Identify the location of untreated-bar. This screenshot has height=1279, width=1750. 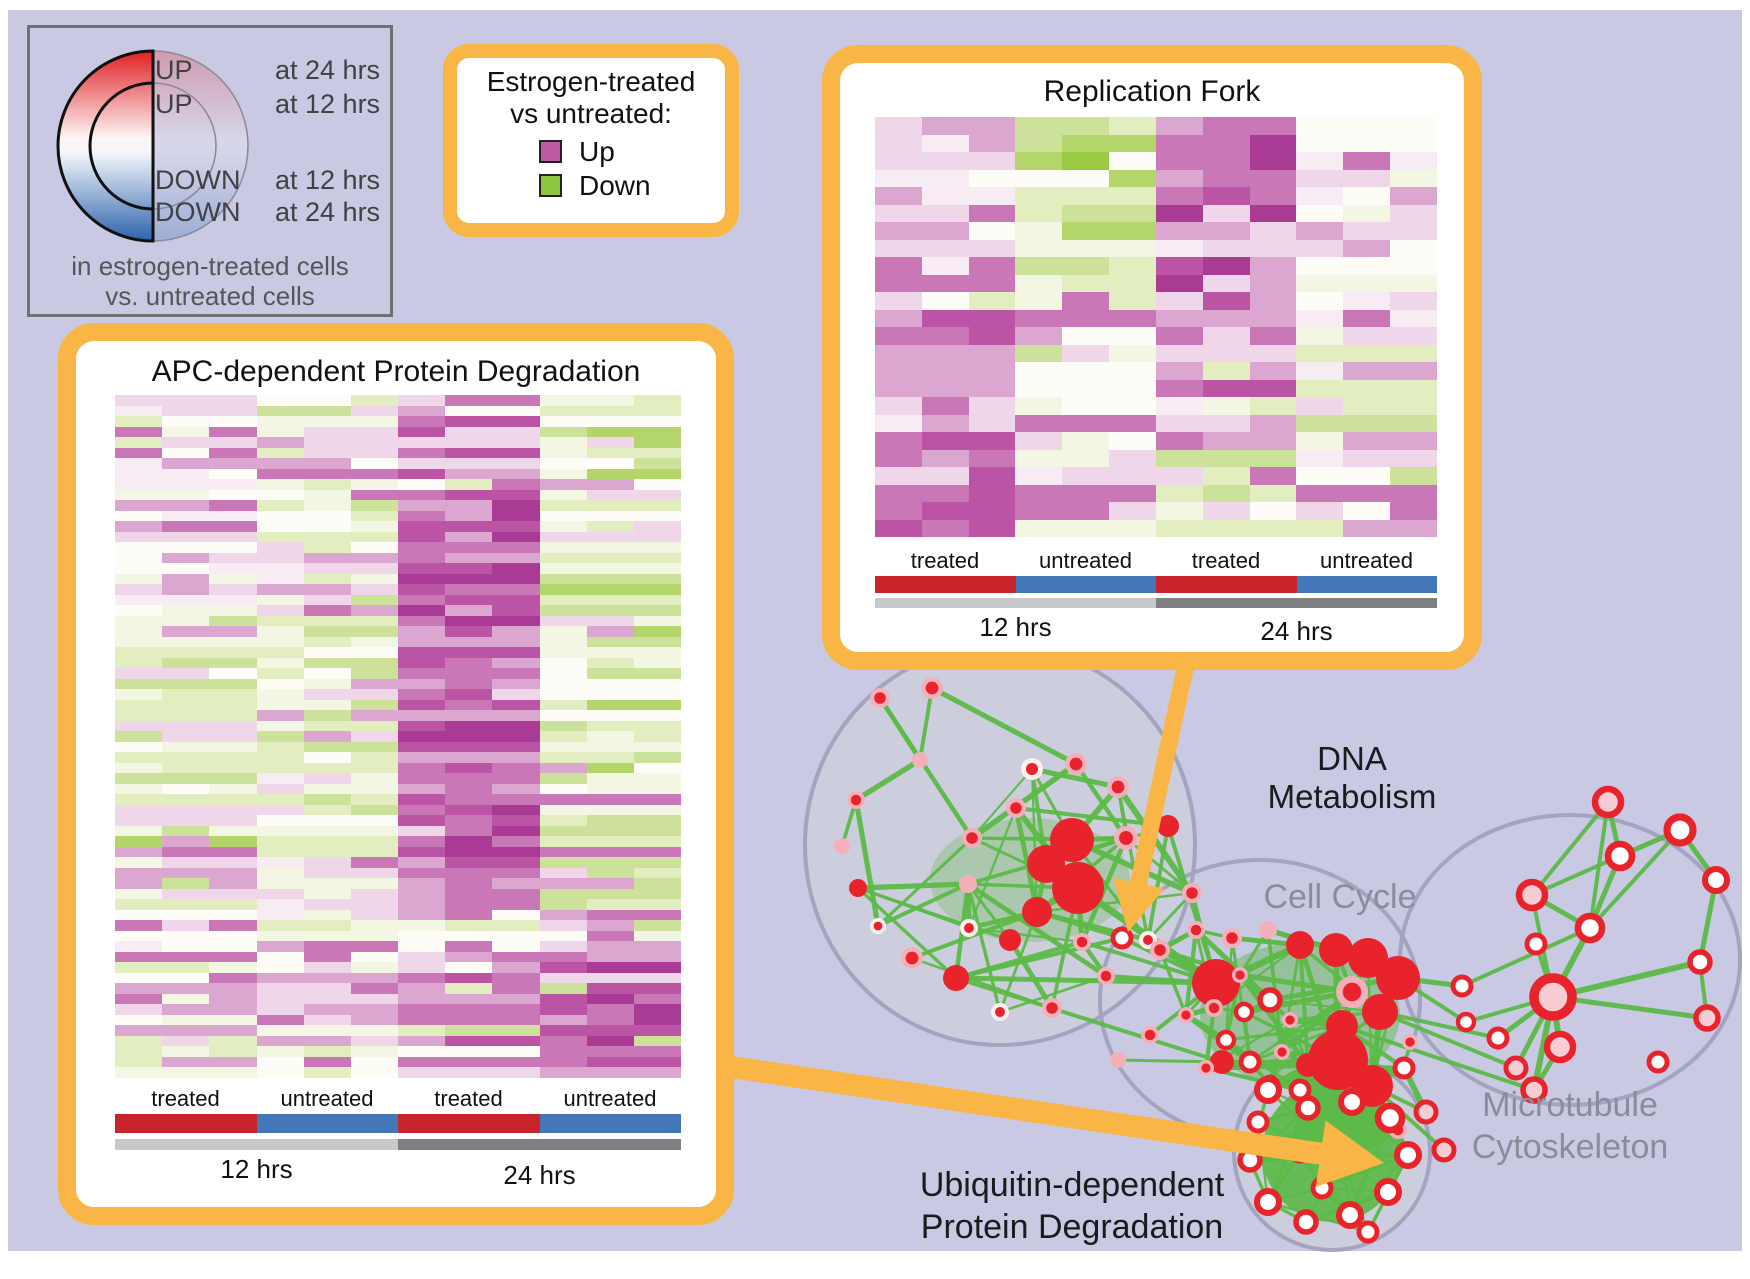
(1366, 584).